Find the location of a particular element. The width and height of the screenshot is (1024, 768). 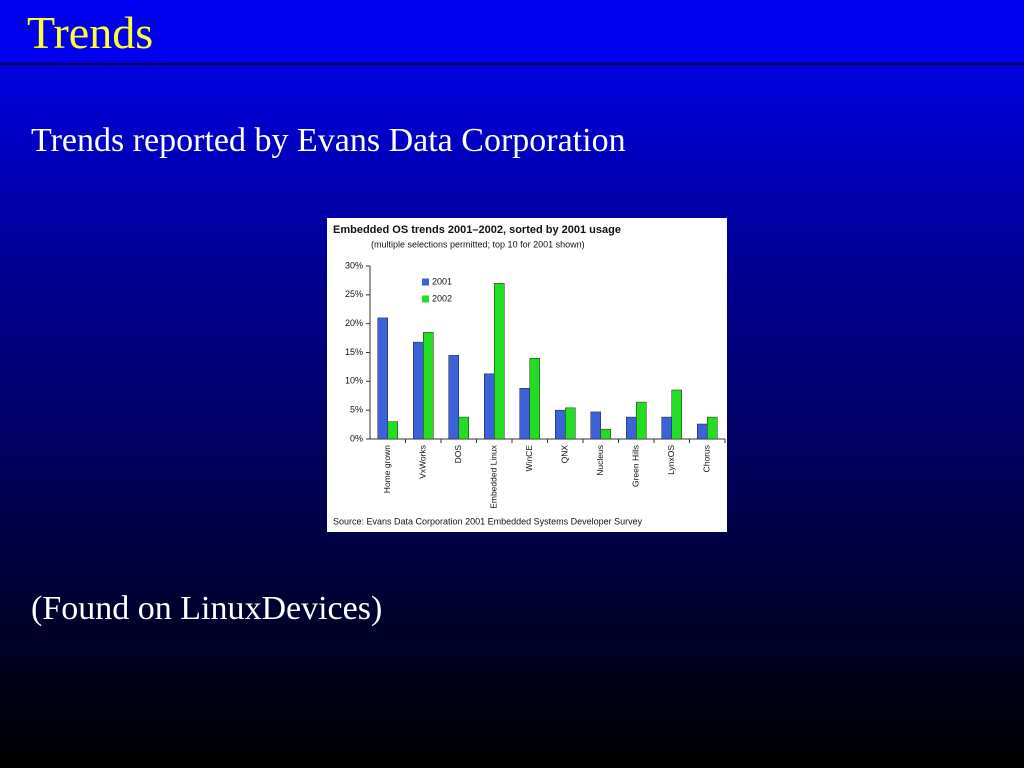

header-bar is located at coordinates (512, 32).